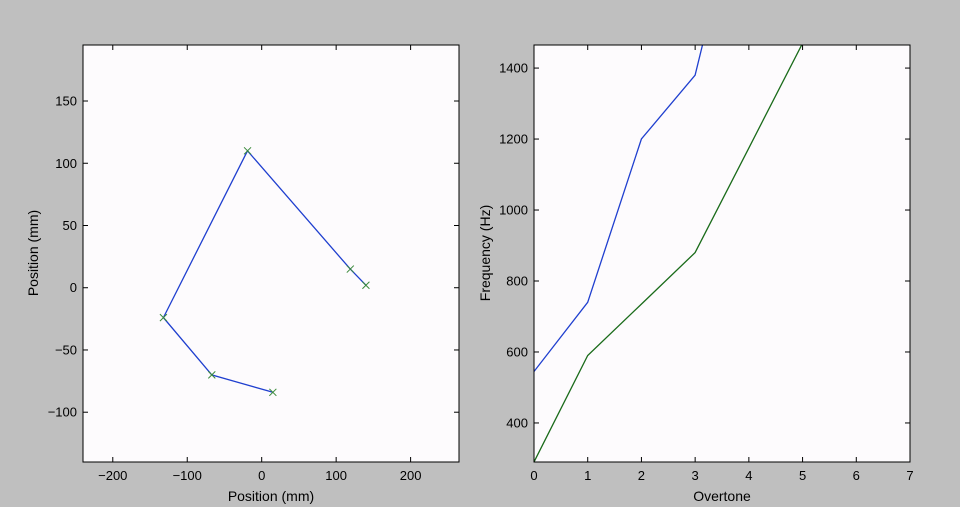 The width and height of the screenshot is (960, 507). Describe the element at coordinates (187, 475) in the screenshot. I see `position-x-tick-label: −100` at that location.